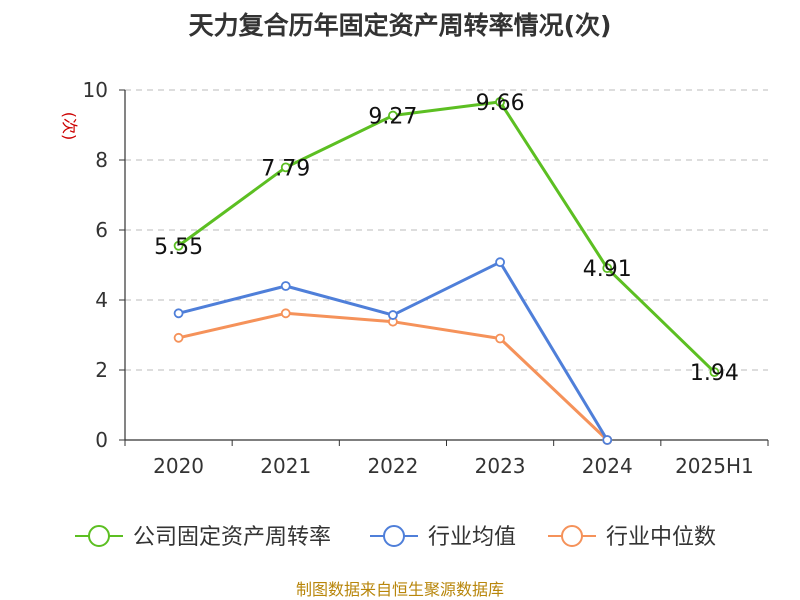  I want to click on data-label: 9.27, so click(392, 117).